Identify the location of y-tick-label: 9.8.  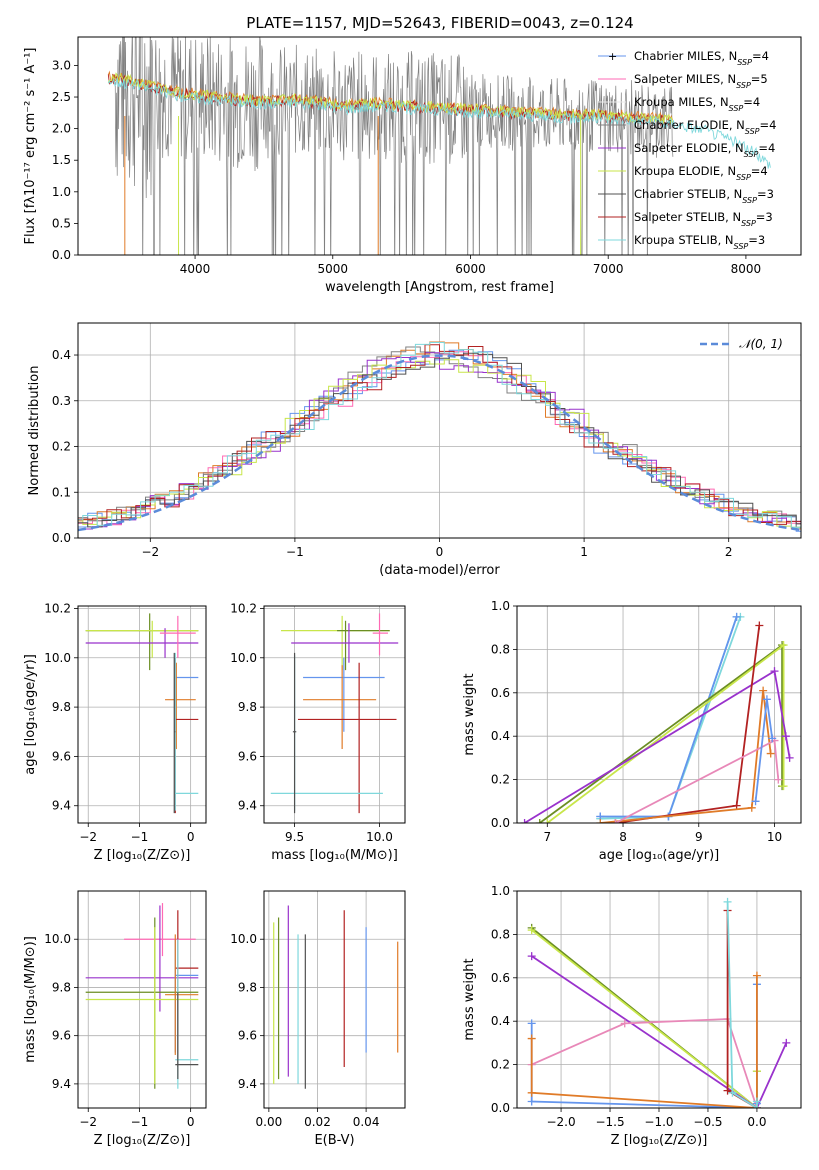
(247, 987).